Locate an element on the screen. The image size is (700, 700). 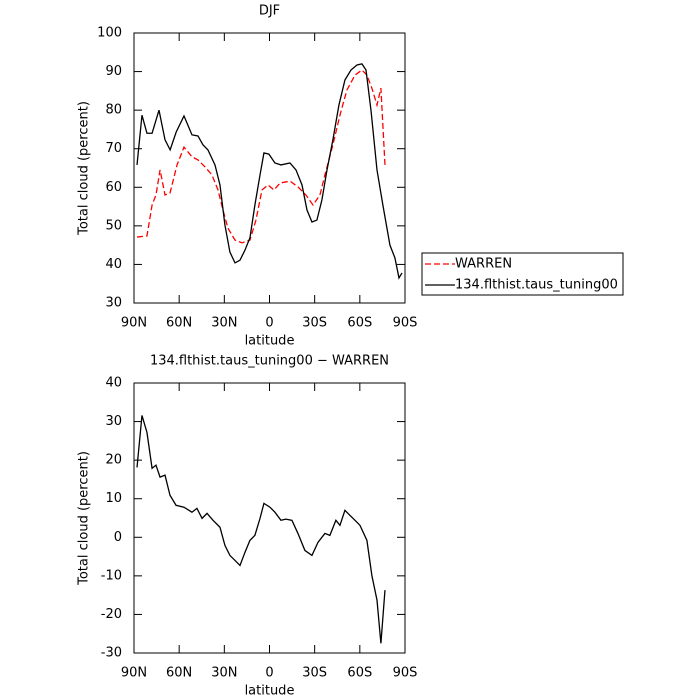
y-tick-label: 20 is located at coordinates (113, 460).